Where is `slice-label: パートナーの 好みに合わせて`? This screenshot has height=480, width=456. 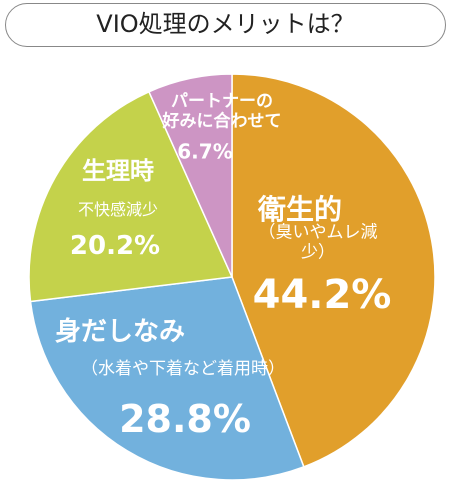
slice-label: パートナーの 好みに合わせて is located at coordinates (222, 111).